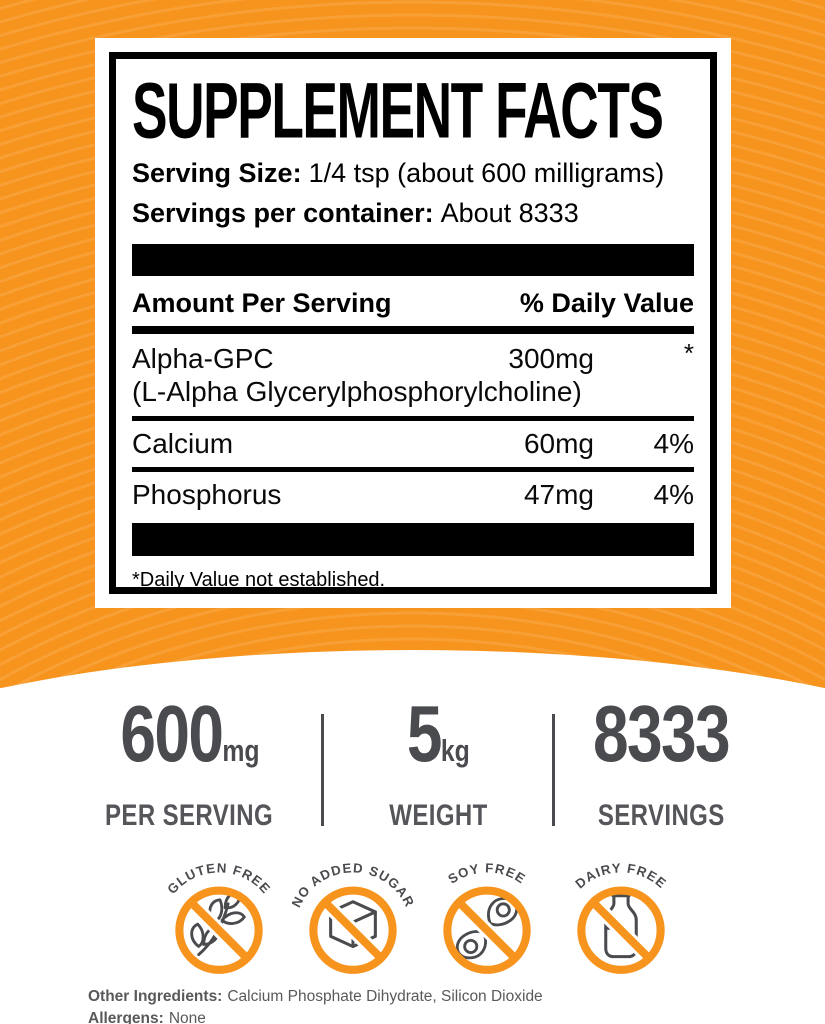 The image size is (825, 1024). Describe the element at coordinates (203, 358) in the screenshot. I see `ingredient-name: Alpha-GPC` at that location.